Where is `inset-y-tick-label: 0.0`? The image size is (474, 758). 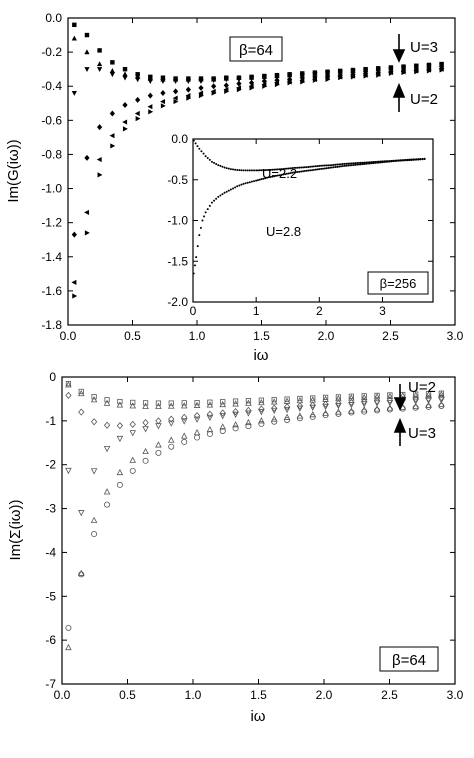
inset-y-tick-label: 0.0 is located at coordinates (179, 139).